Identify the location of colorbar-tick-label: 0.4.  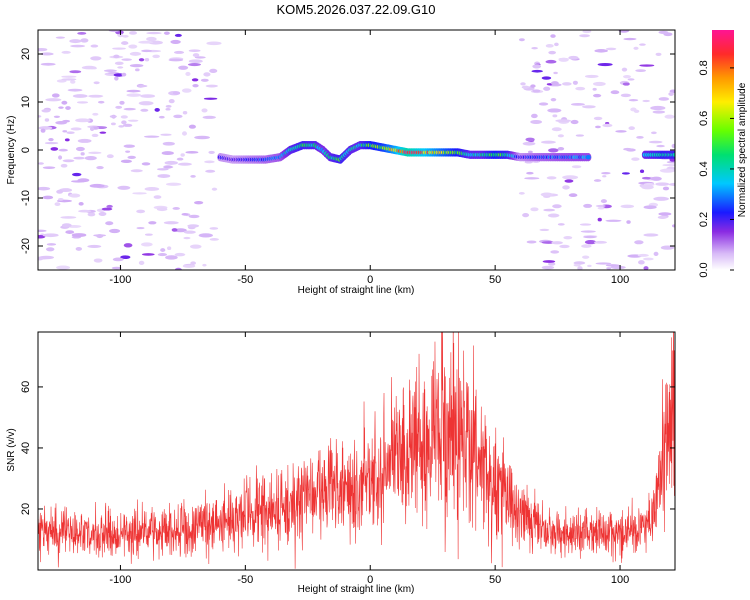
(704, 168).